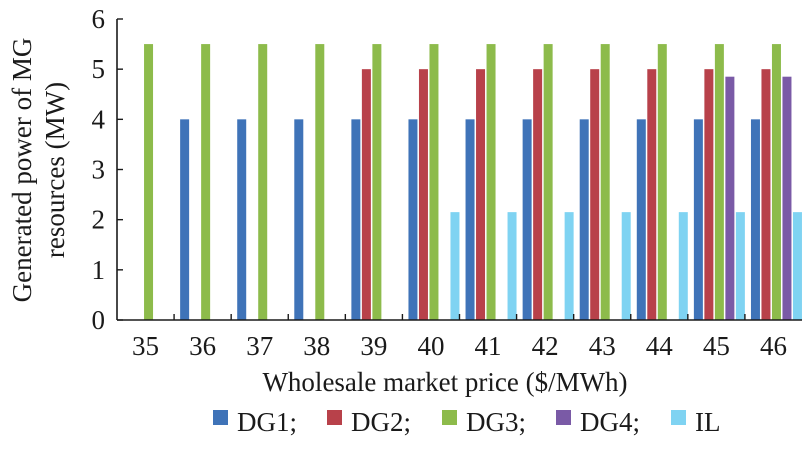 Image resolution: width=806 pixels, height=449 pixels. I want to click on legend: DG1; DG2; DG3; DG4; IL, so click(466, 422).